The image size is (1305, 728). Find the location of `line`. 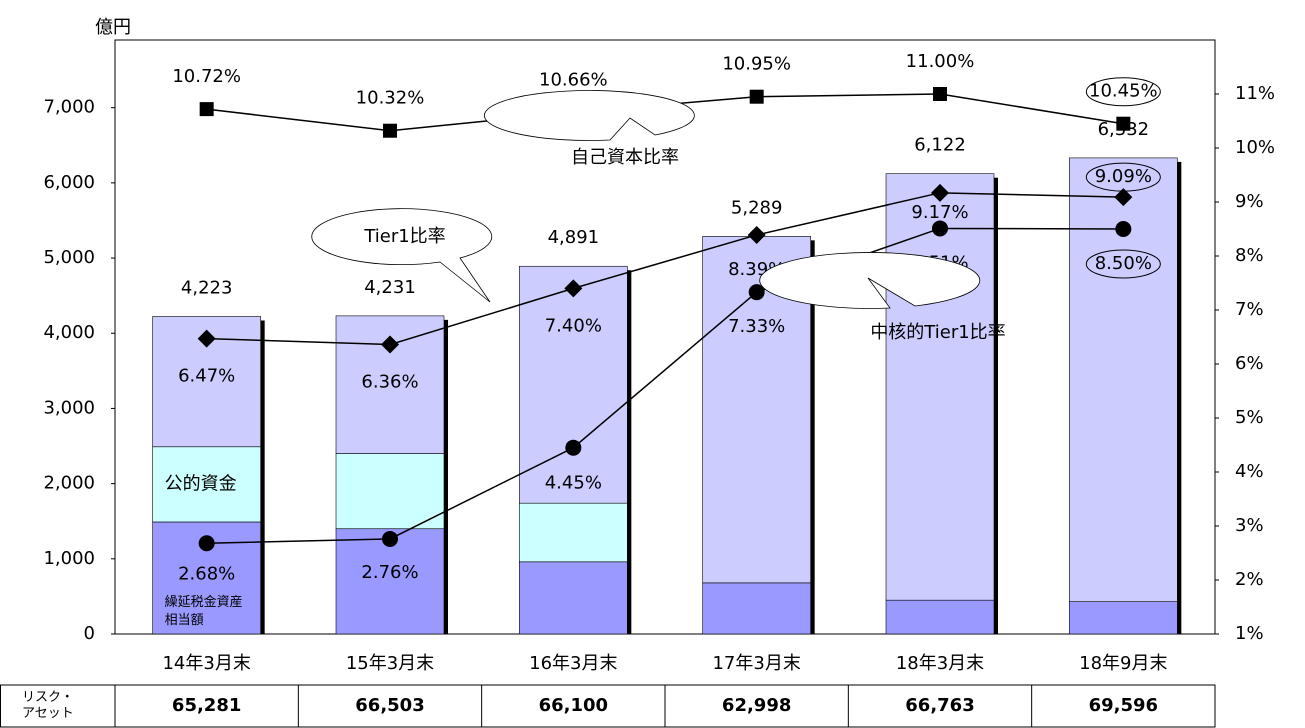

line is located at coordinates (665, 269).